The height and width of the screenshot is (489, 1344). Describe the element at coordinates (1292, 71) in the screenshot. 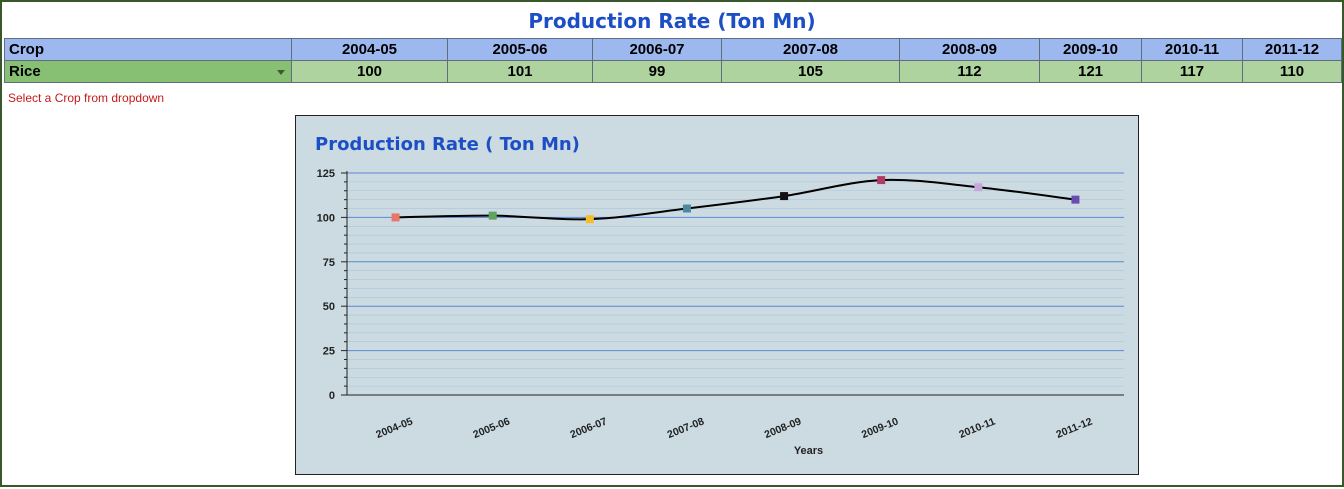

I see `value-cell: 110` at that location.